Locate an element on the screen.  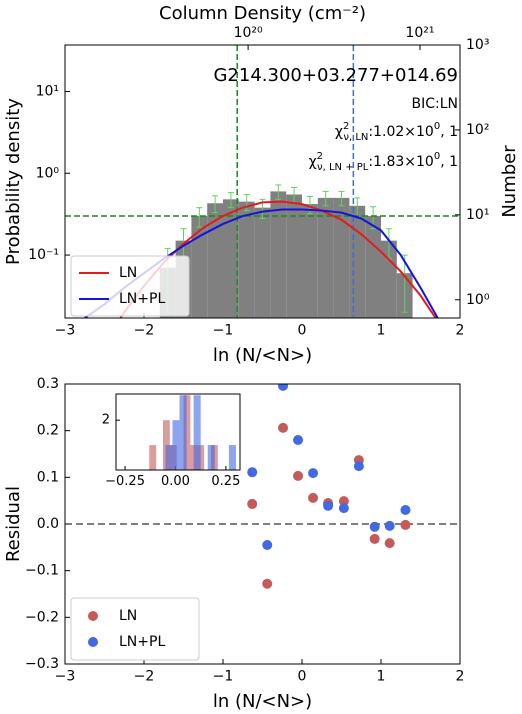
annotation: G214.300+03.277+014.69 is located at coordinates (335, 75).